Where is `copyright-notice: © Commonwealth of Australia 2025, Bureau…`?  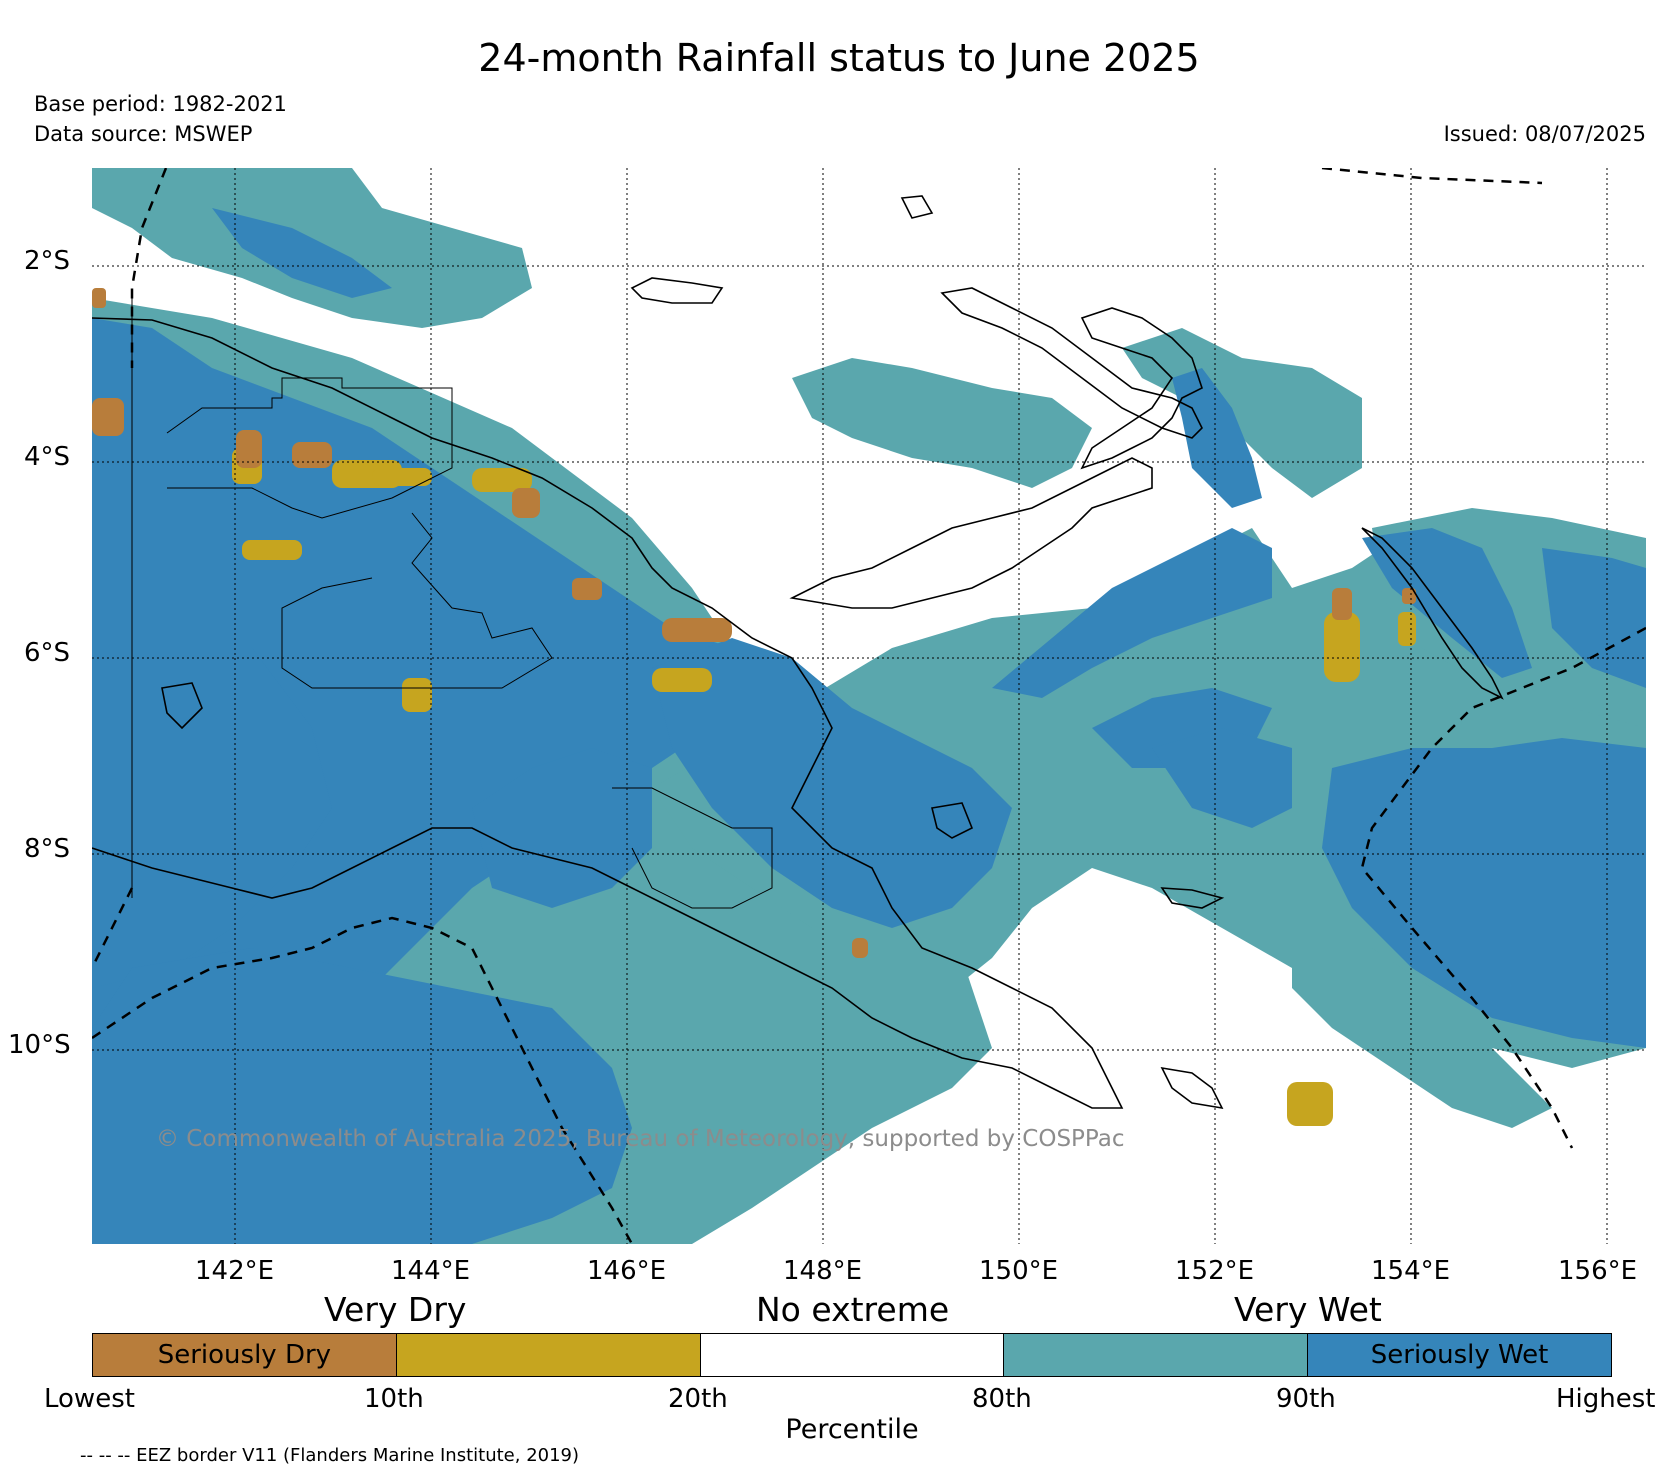 copyright-notice: © Commonwealth of Australia 2025, Bureau… is located at coordinates (640, 1139).